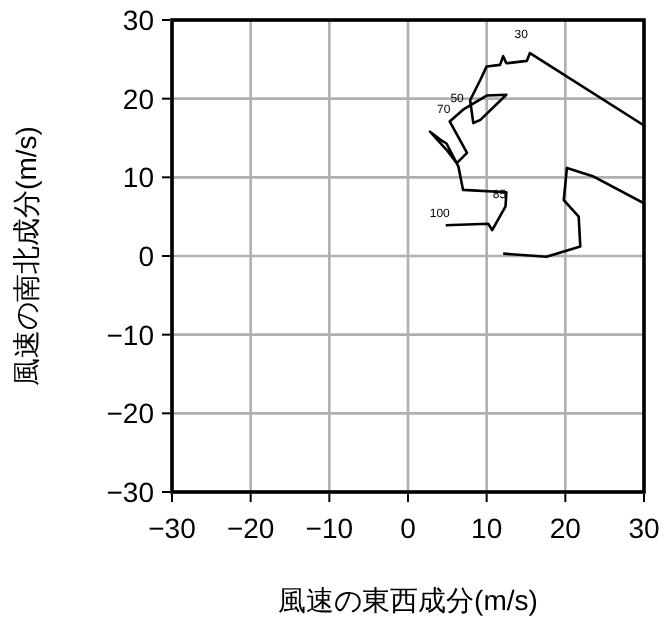 The image size is (664, 638). What do you see at coordinates (408, 528) in the screenshot?
I see `x-tick-label: 0` at bounding box center [408, 528].